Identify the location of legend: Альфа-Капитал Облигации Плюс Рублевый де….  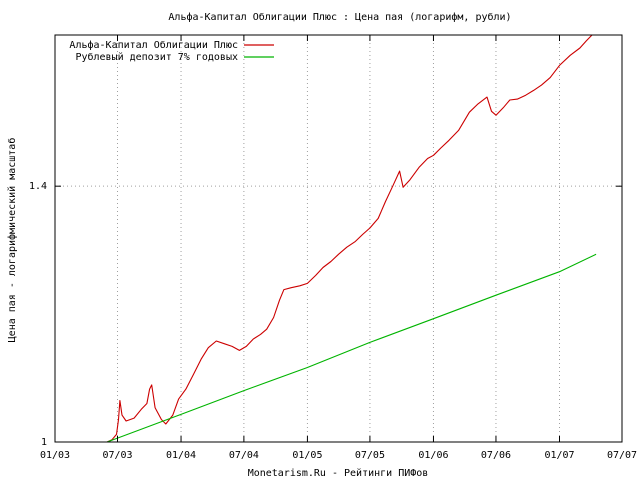
(171, 51).